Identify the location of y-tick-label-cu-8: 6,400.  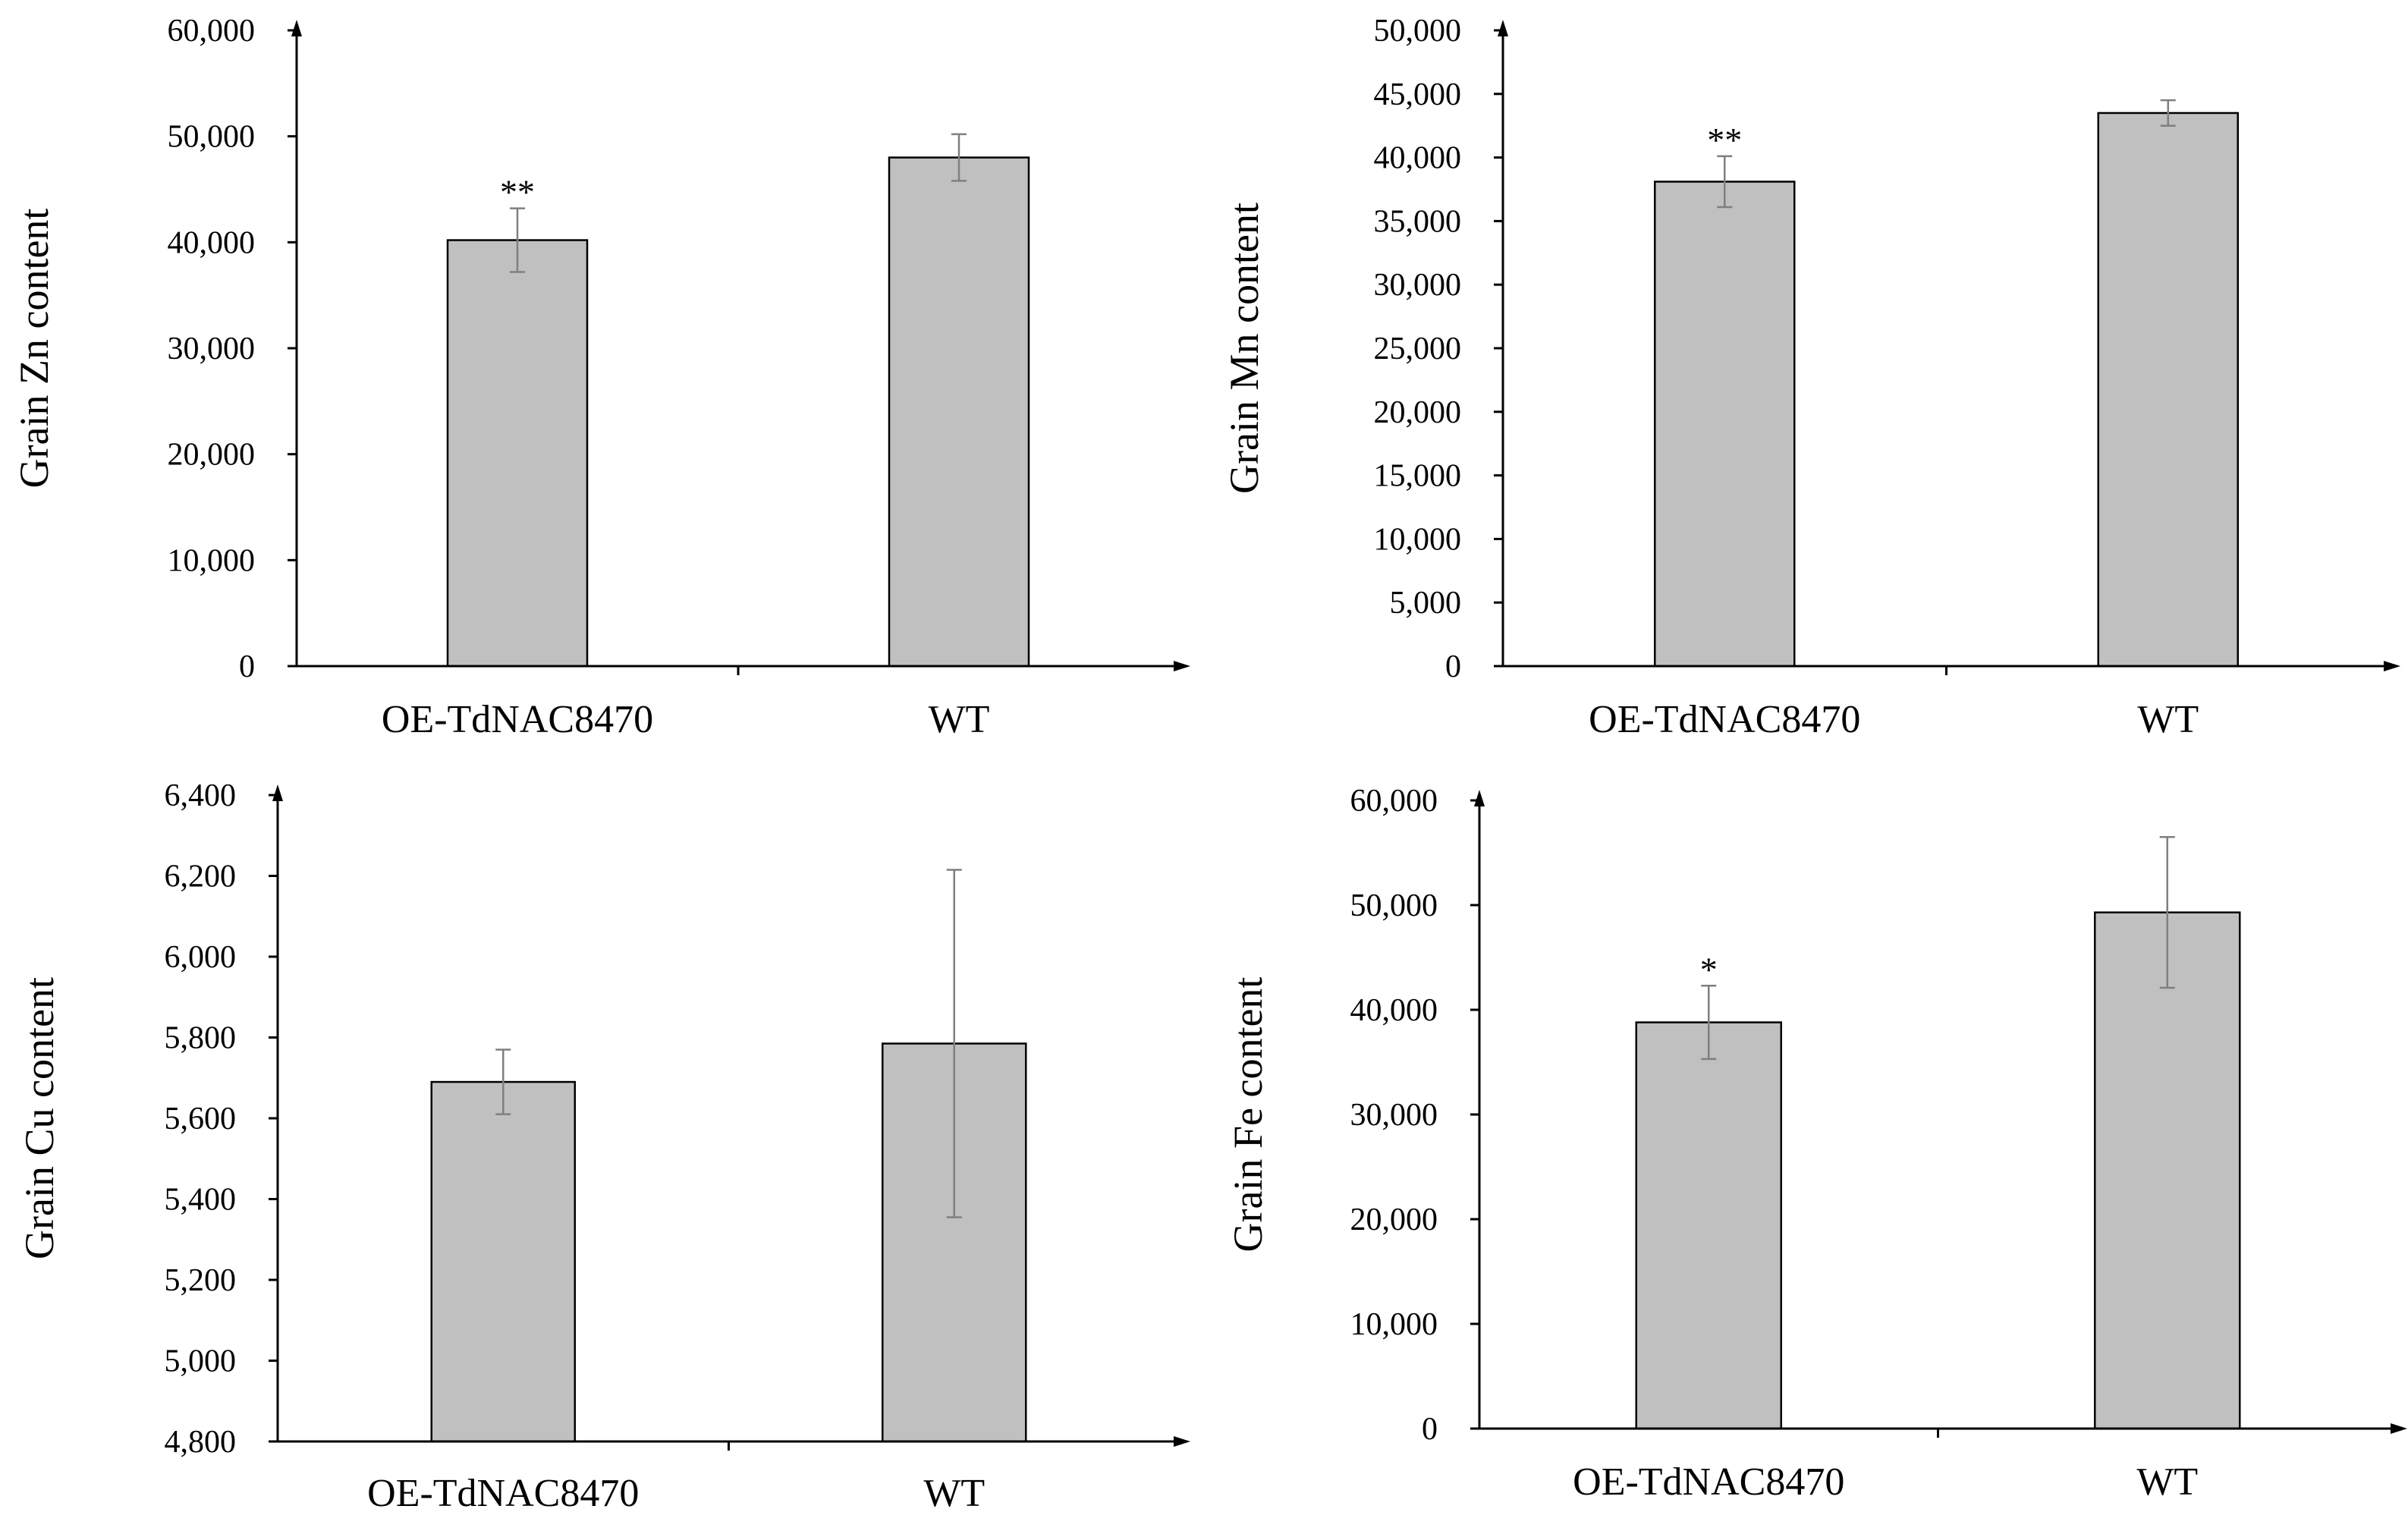
(201, 796).